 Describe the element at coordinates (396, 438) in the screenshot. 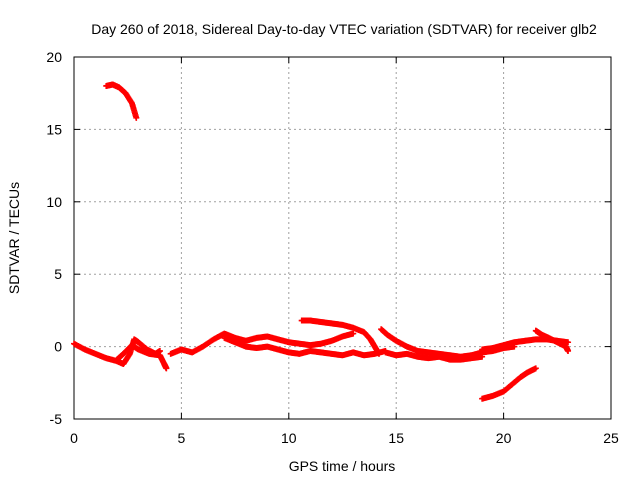

I see `x-tick-label: 15` at that location.